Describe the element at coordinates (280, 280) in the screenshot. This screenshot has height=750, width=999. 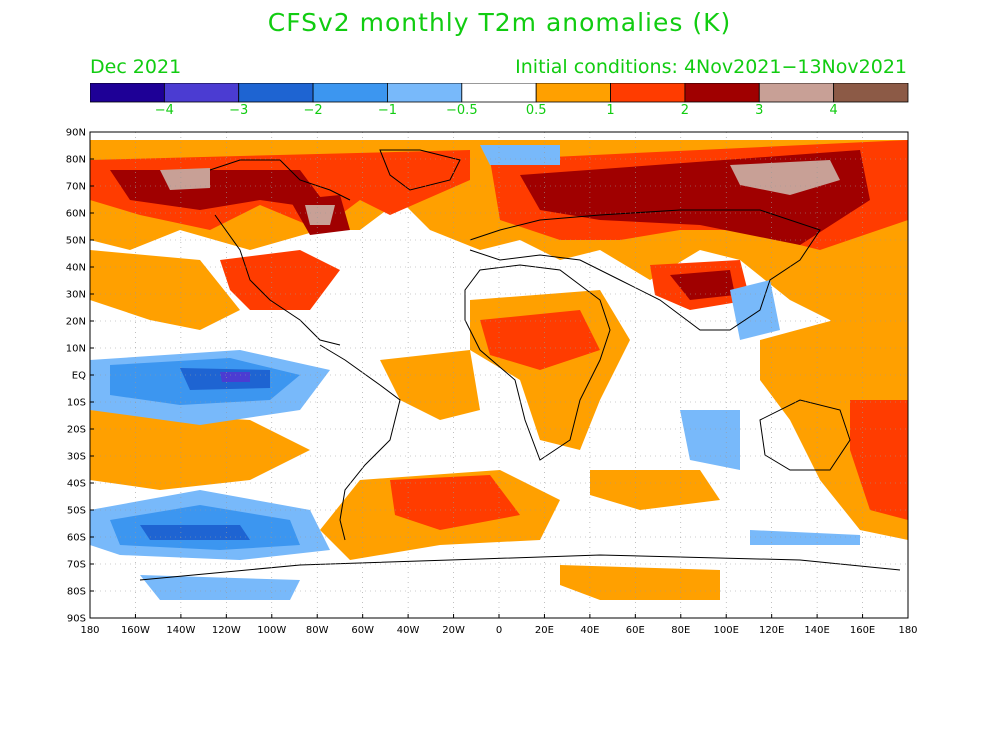
I see `warmer-region-eastern-us` at that location.